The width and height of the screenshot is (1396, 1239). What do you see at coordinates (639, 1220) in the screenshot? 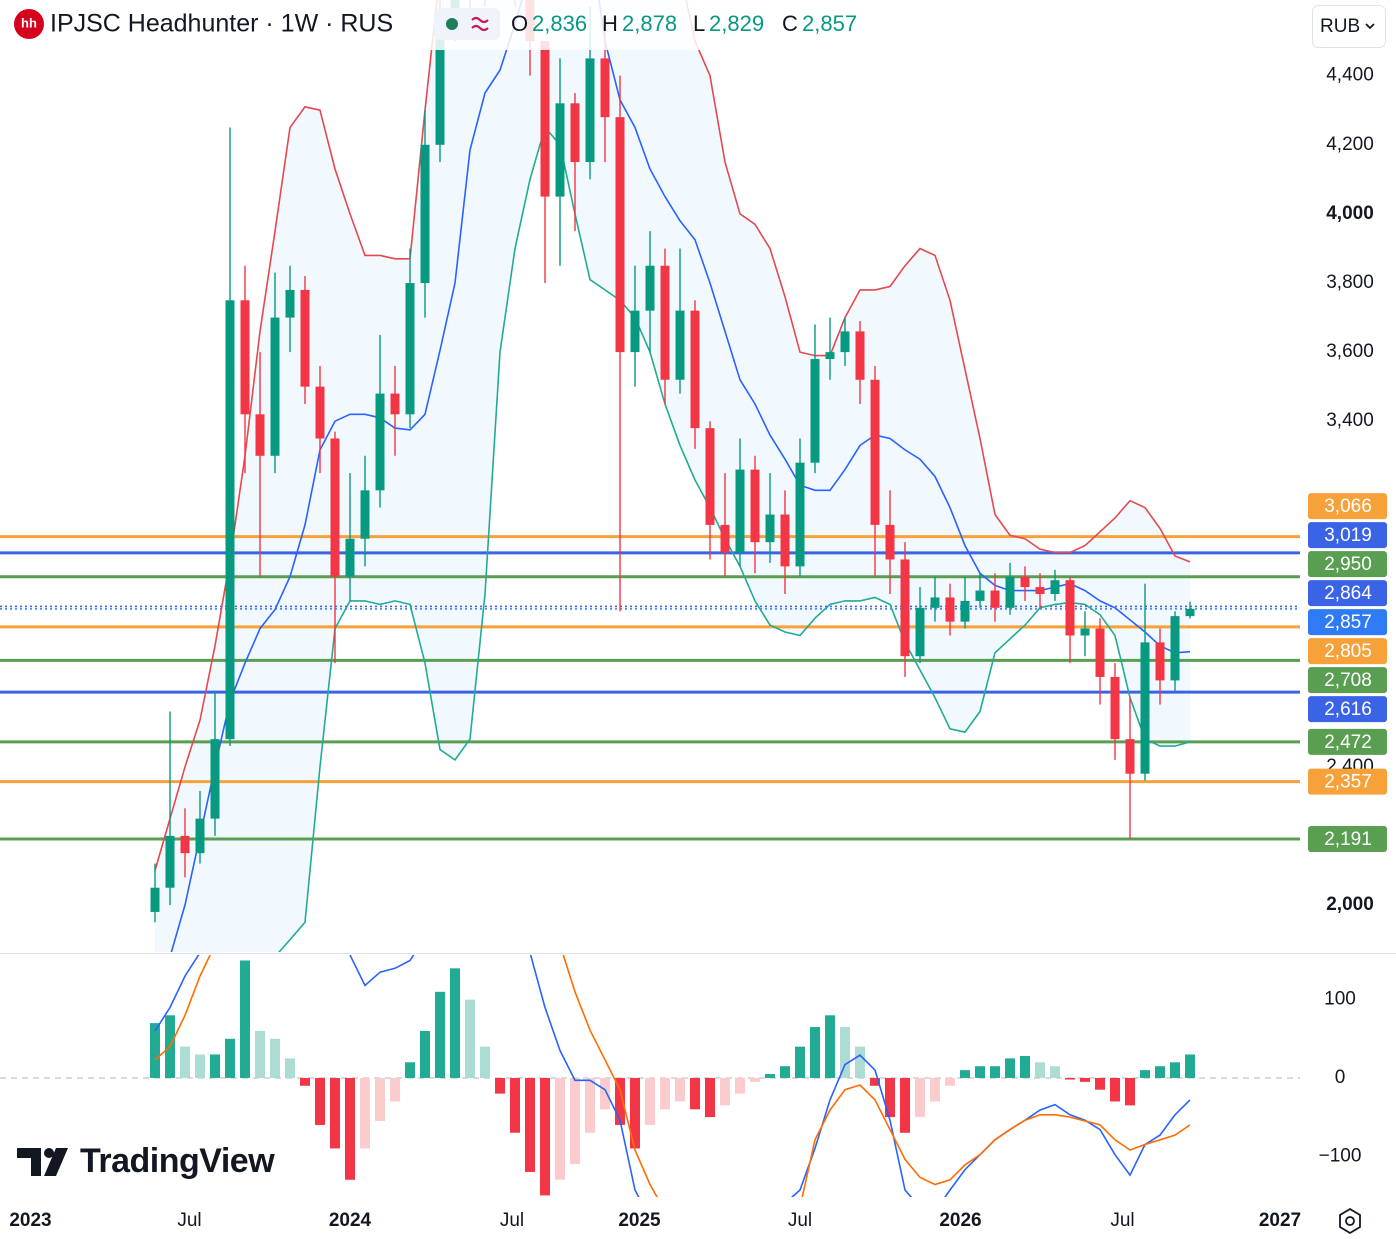
I see `x-tick-label: 2025` at bounding box center [639, 1220].